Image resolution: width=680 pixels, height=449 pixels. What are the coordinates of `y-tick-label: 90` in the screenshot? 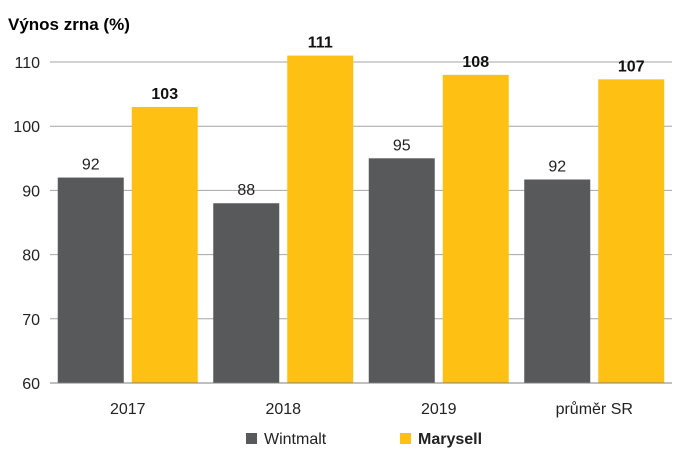 It's located at (31, 191).